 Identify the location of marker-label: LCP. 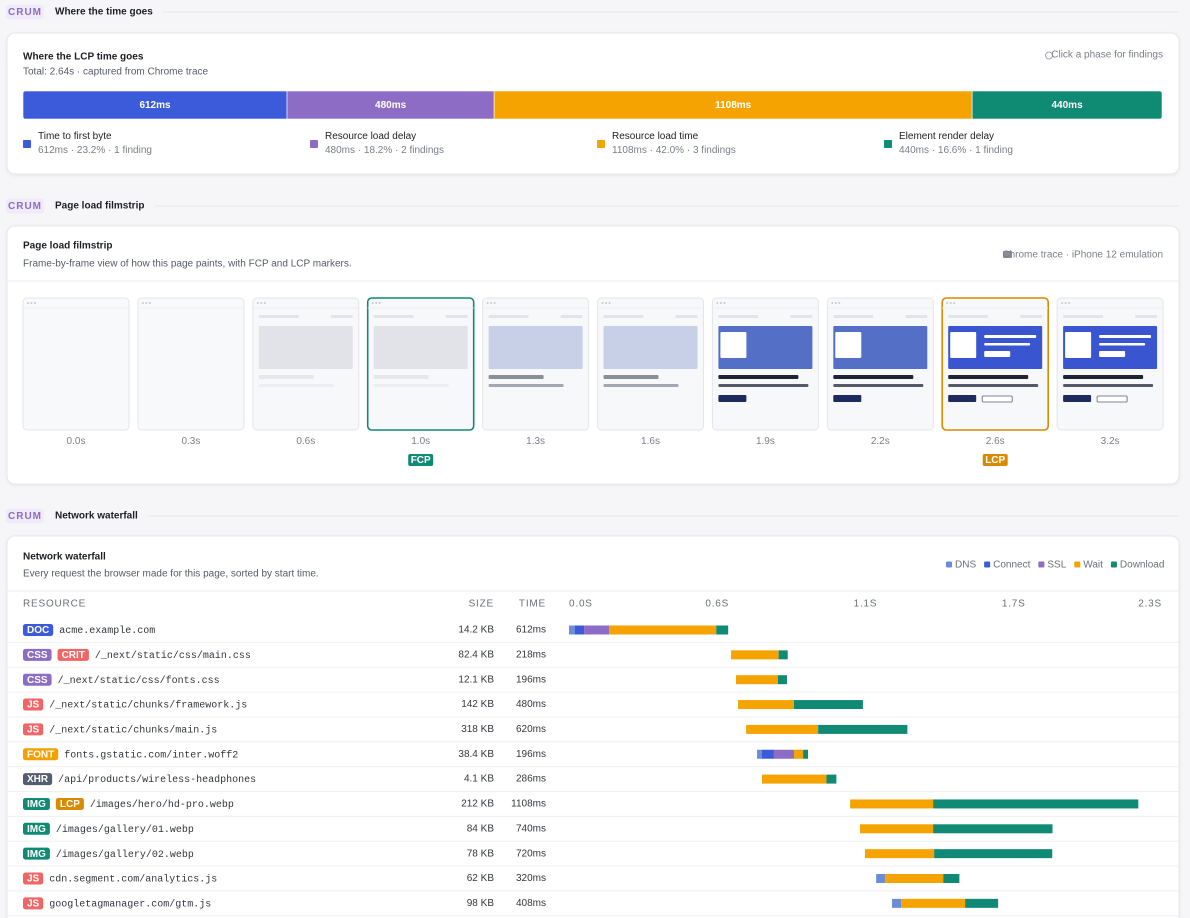
(995, 460).